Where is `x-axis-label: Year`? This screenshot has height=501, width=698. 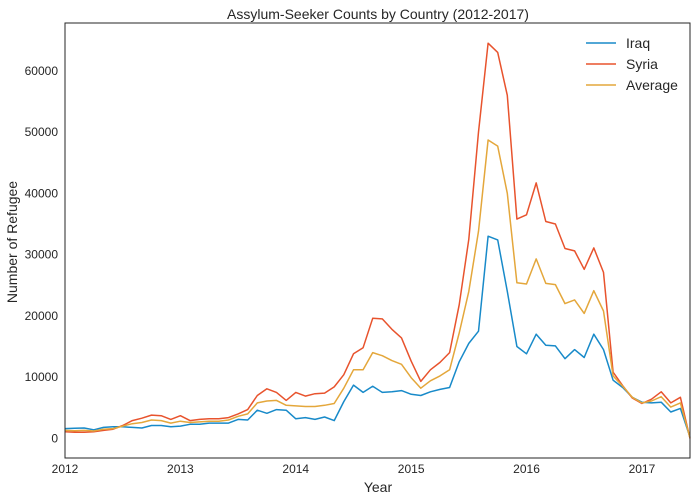 x-axis-label: Year is located at coordinates (378, 487).